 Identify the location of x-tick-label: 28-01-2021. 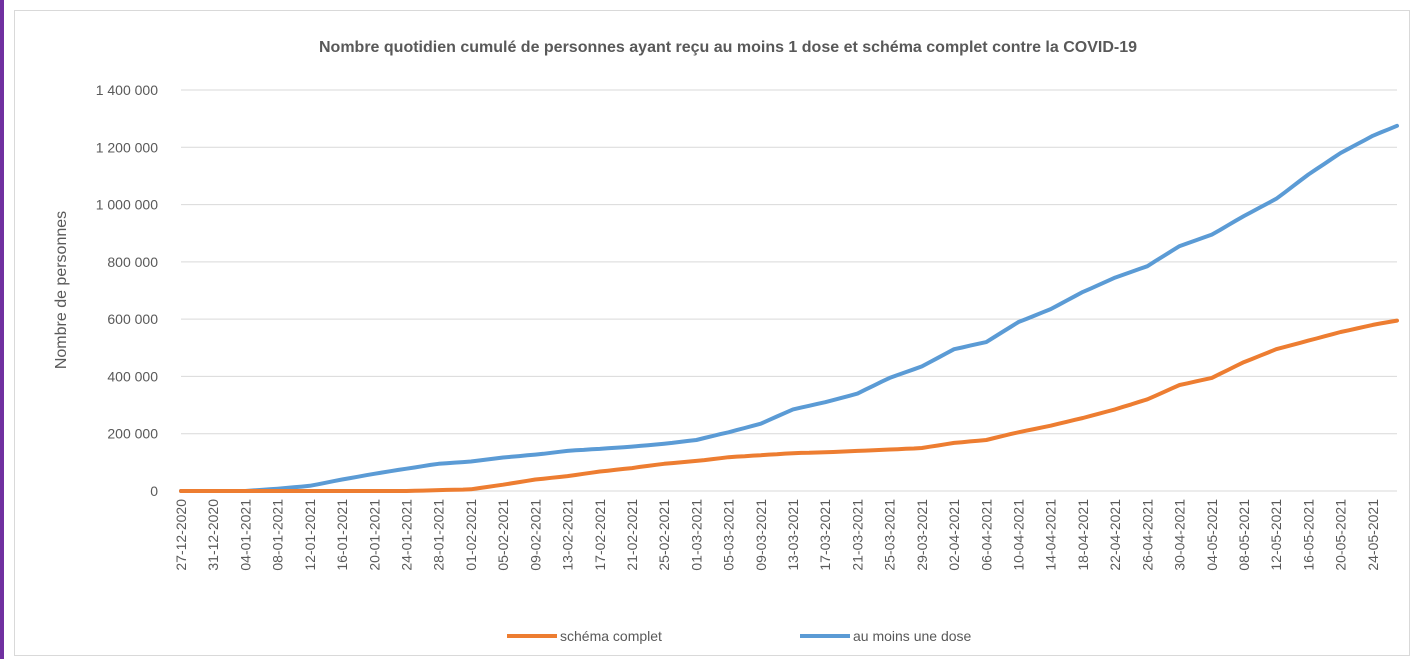
(439, 535).